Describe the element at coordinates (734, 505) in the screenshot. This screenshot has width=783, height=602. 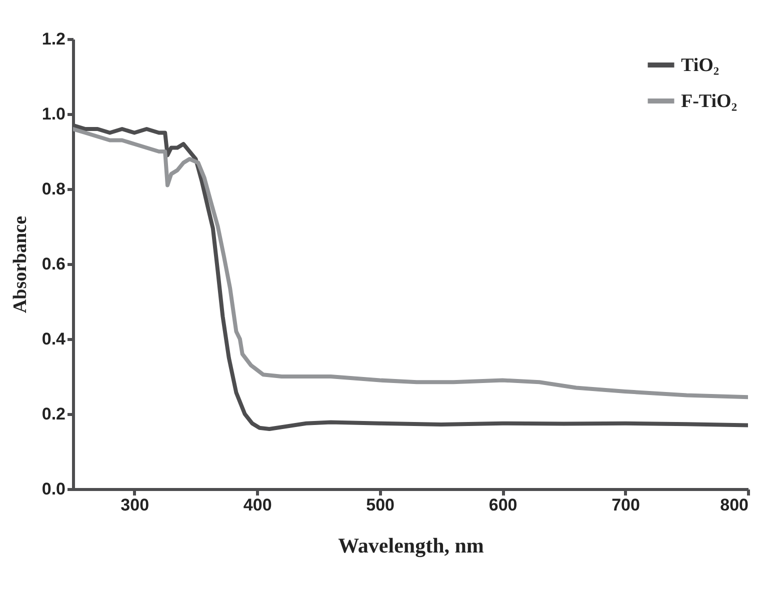
I see `x-tick-label: 800` at that location.